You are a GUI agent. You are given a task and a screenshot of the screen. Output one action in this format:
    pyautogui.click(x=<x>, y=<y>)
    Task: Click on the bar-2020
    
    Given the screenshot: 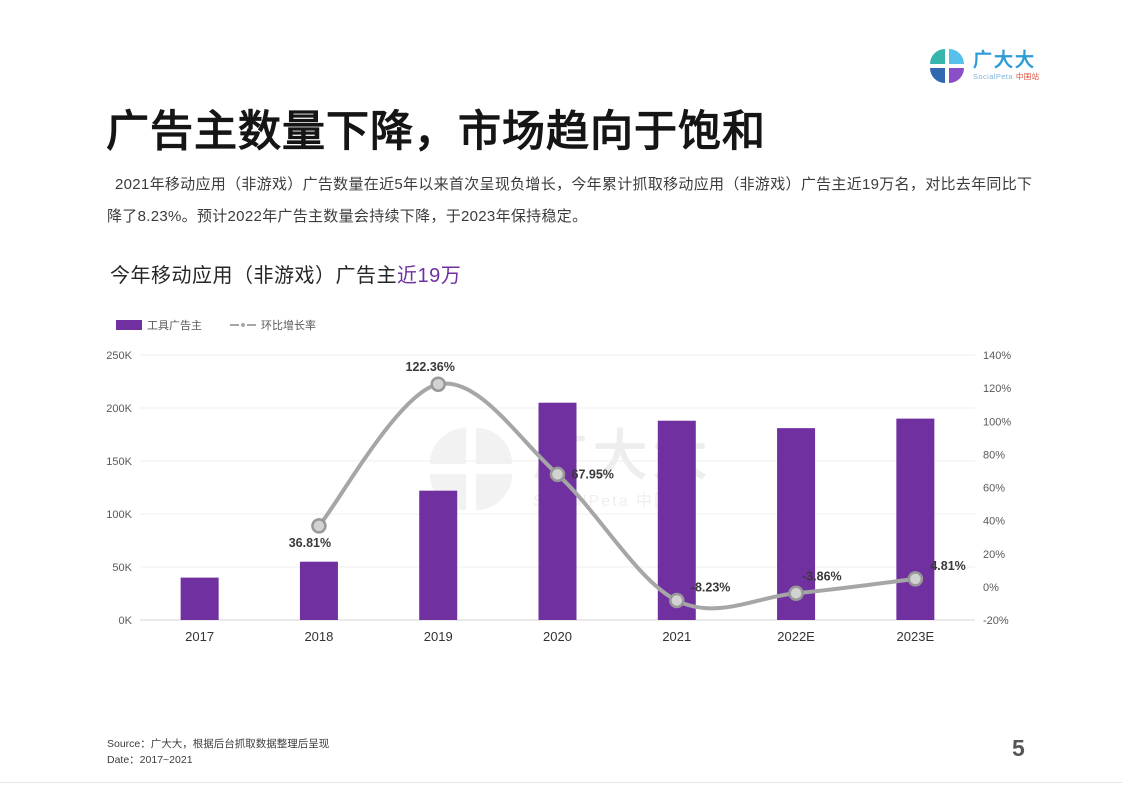 What is the action you would take?
    pyautogui.click(x=557, y=511)
    